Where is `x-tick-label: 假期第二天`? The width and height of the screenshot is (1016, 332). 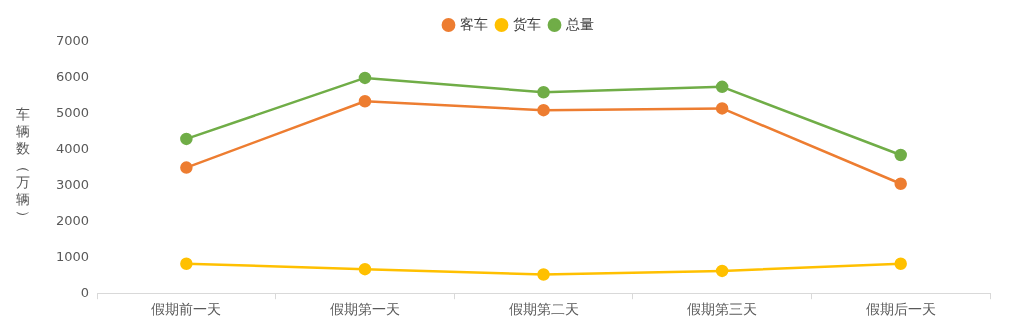 x-tick-label: 假期第二天 is located at coordinates (543, 309).